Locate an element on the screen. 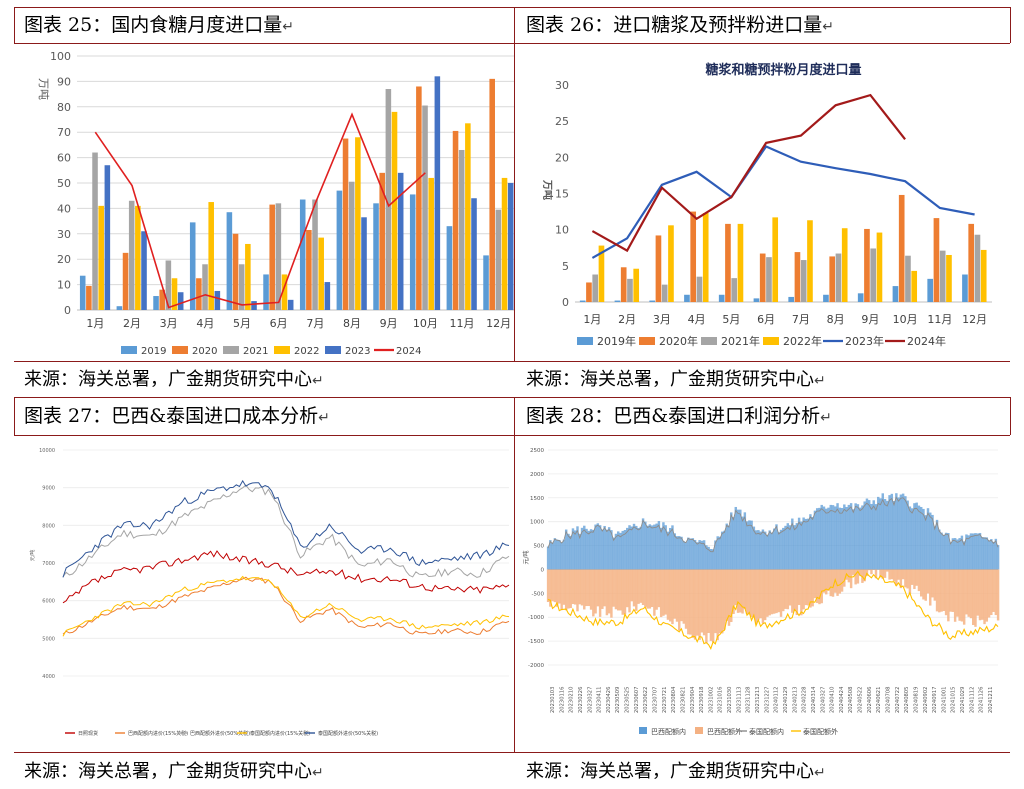 The image size is (1024, 789). series-line is located at coordinates (286, 606).